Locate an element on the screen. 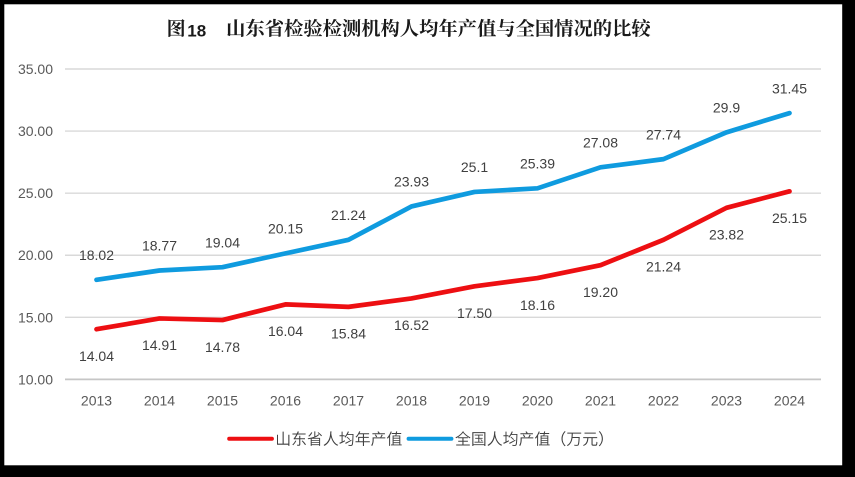 This screenshot has height=477, width=855. svg-text: 2024 is located at coordinates (789, 401).